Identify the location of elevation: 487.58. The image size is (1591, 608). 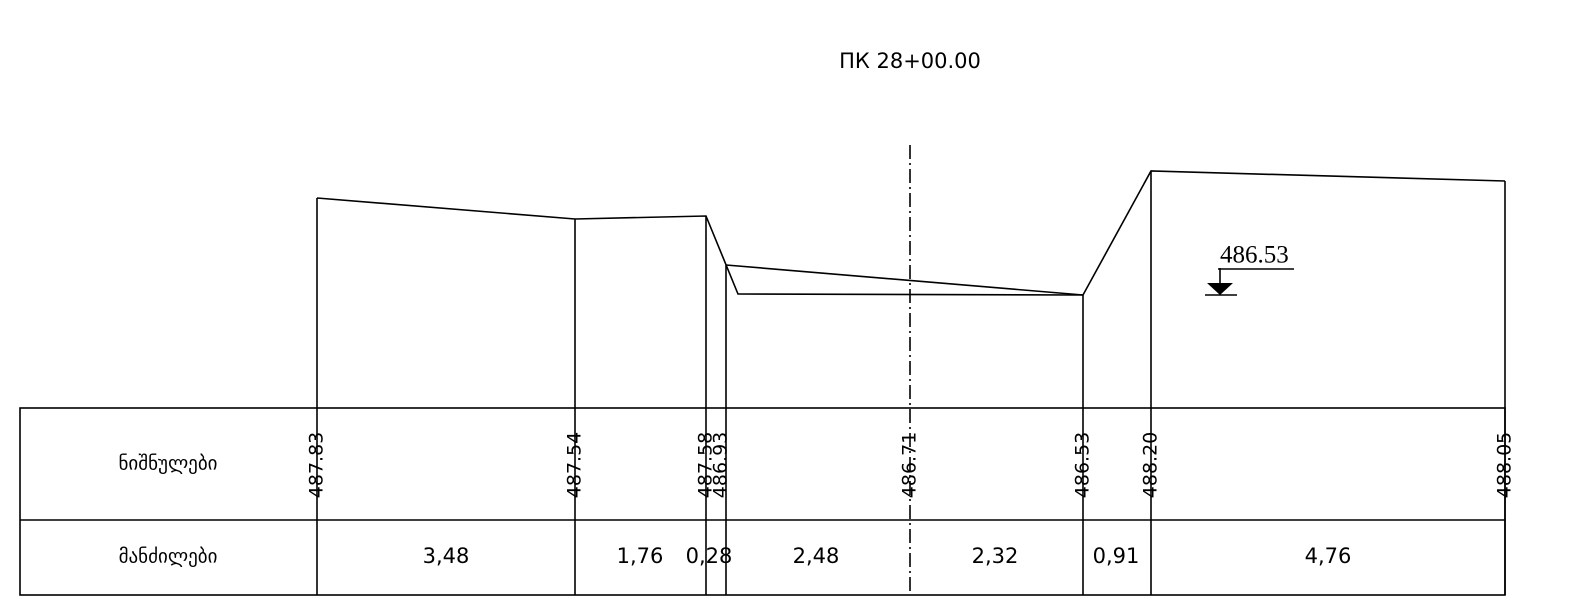
(706, 465).